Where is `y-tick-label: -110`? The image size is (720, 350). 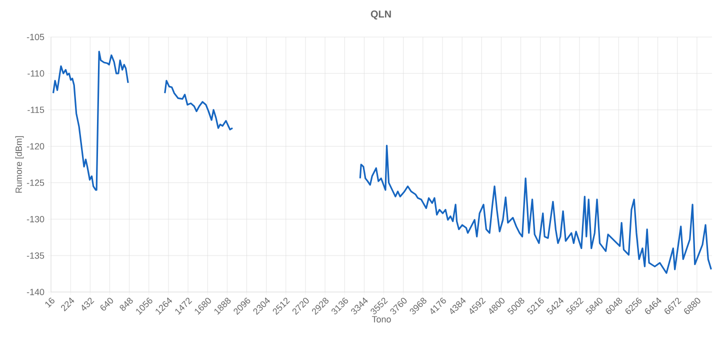
y-tick-label: -110 is located at coordinates (36, 73).